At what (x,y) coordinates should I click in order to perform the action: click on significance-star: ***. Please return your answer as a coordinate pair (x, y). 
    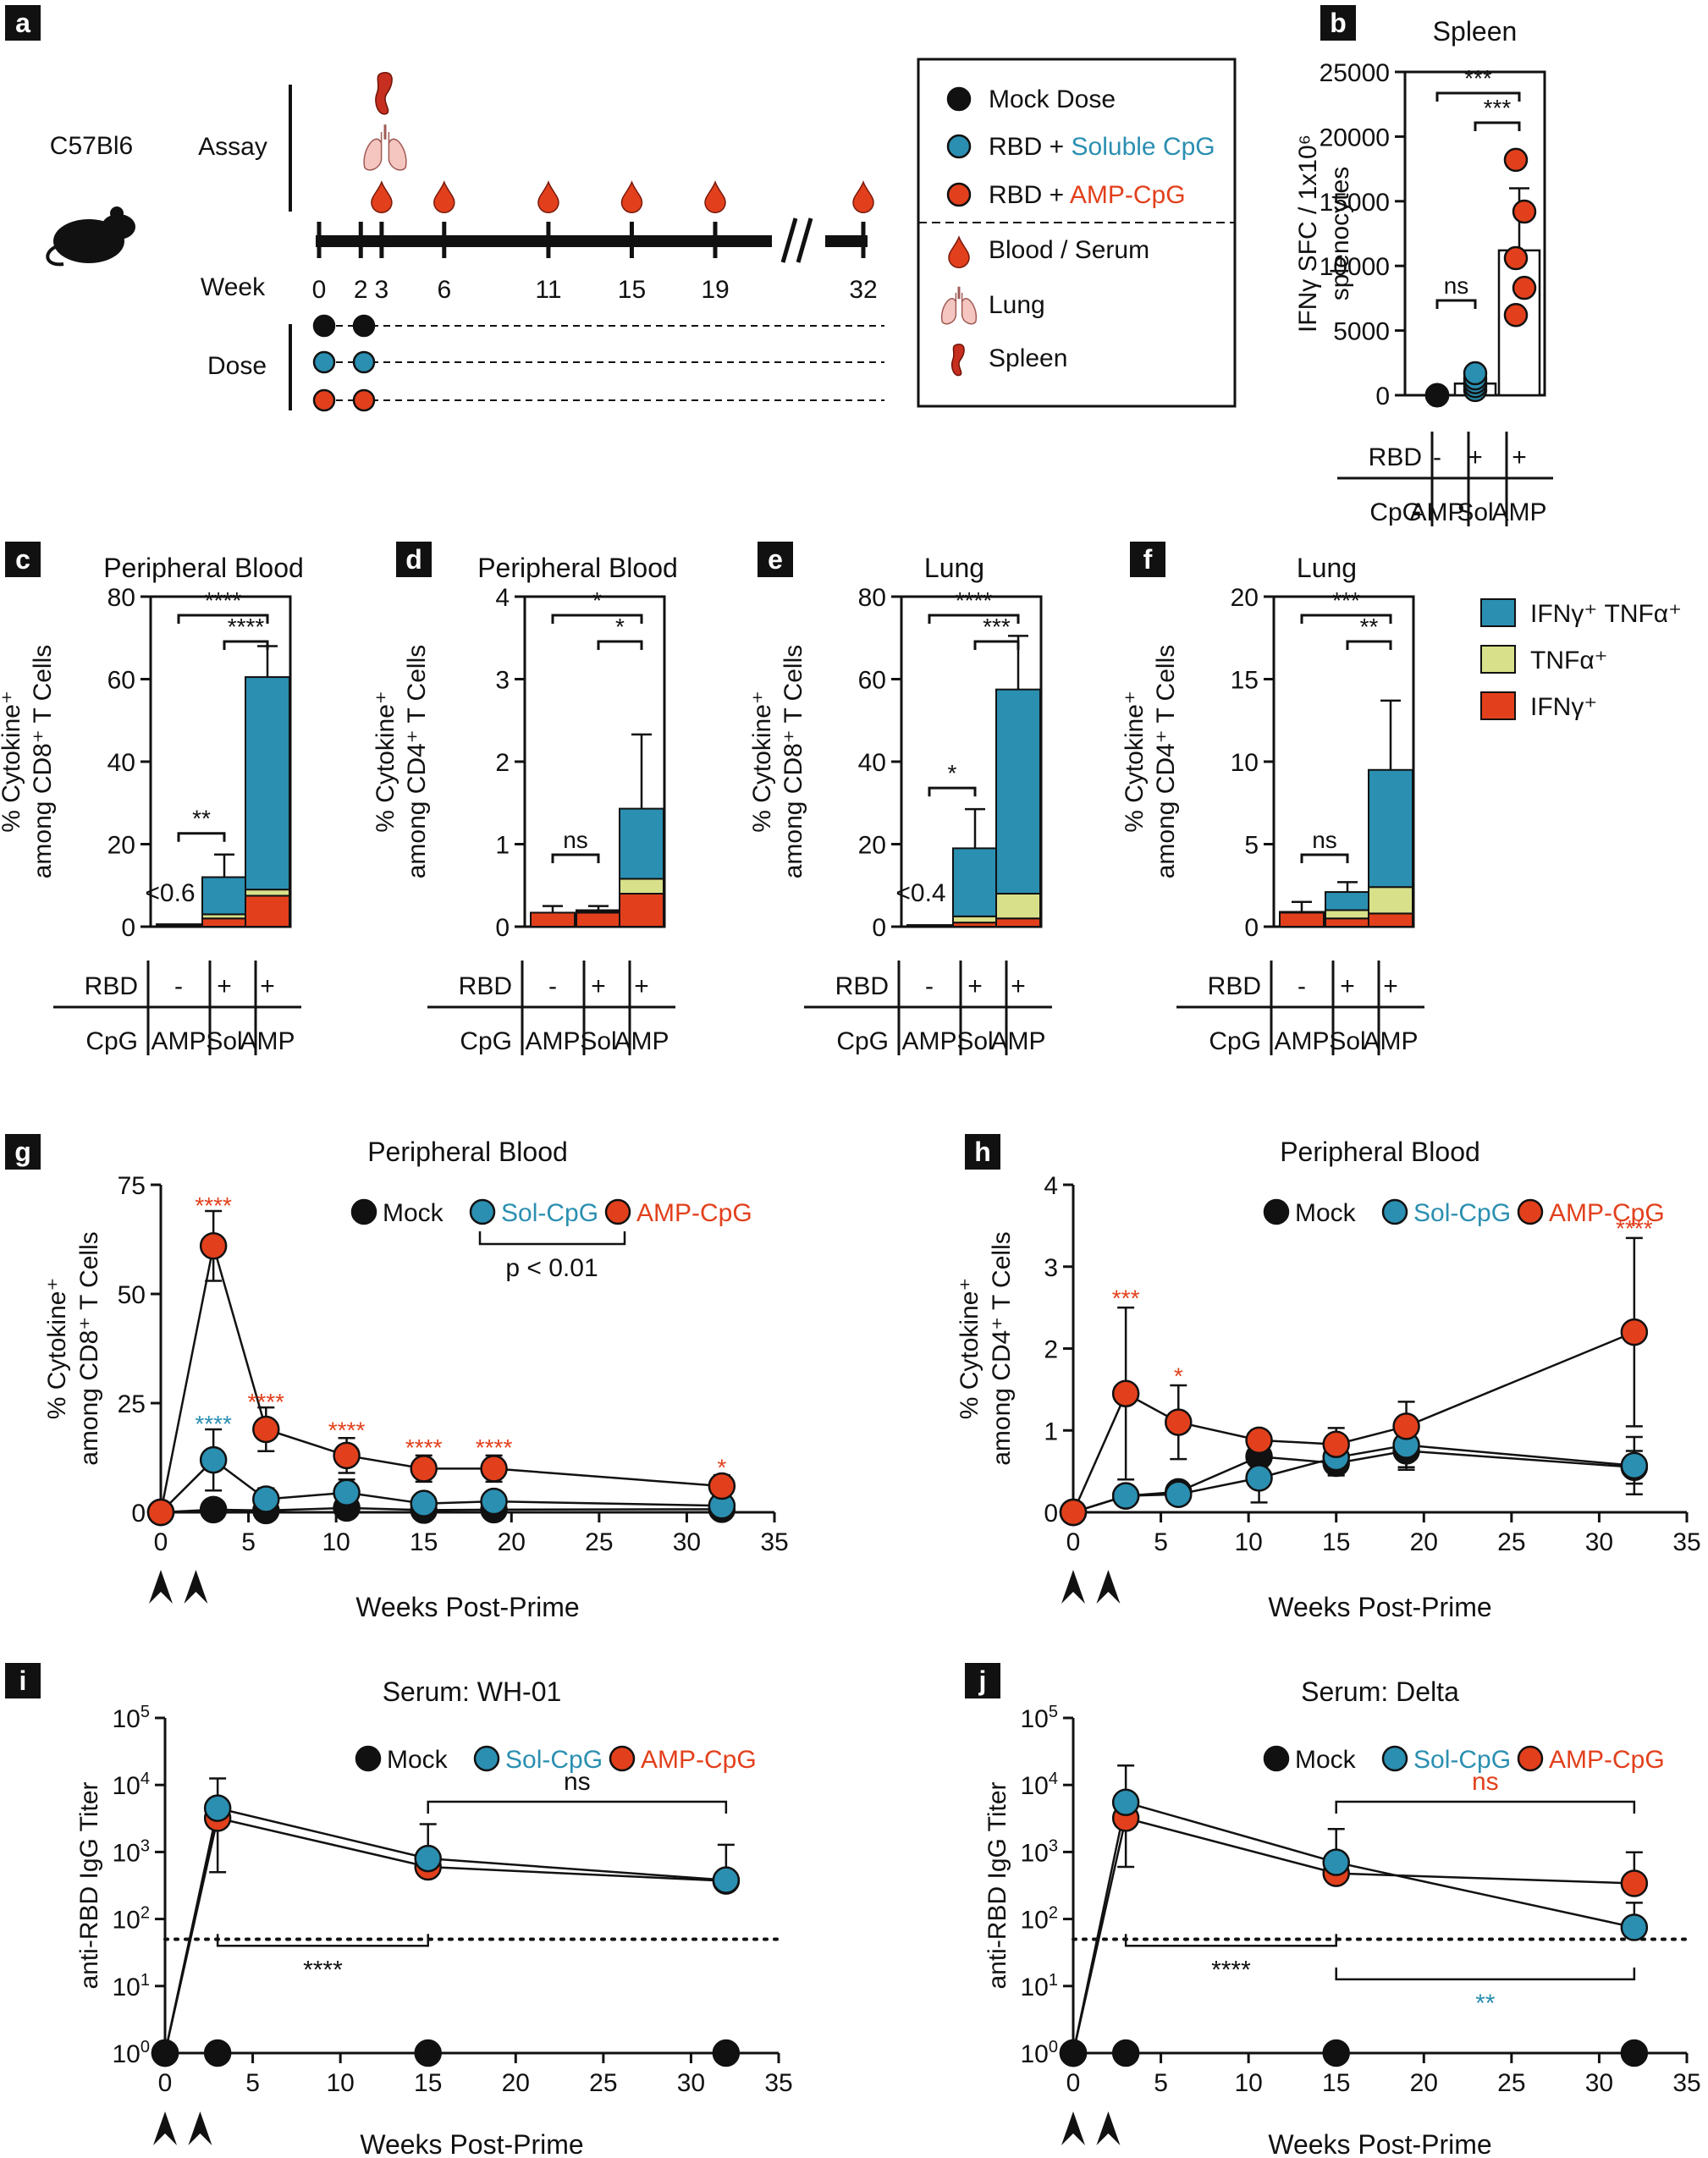
    Looking at the image, I should click on (1126, 1298).